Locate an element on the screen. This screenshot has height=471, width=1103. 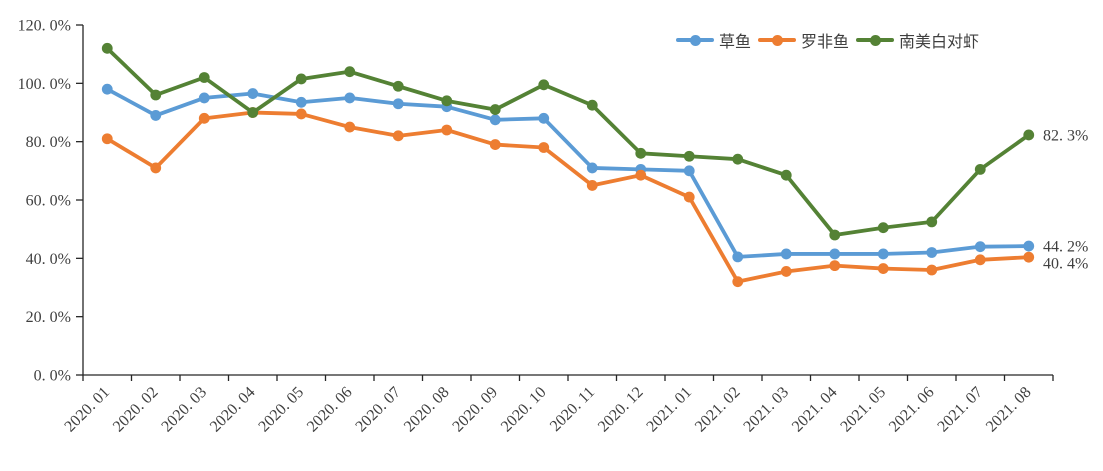
x-axis-tick-label: 2021. 08 is located at coordinates (1009, 410).